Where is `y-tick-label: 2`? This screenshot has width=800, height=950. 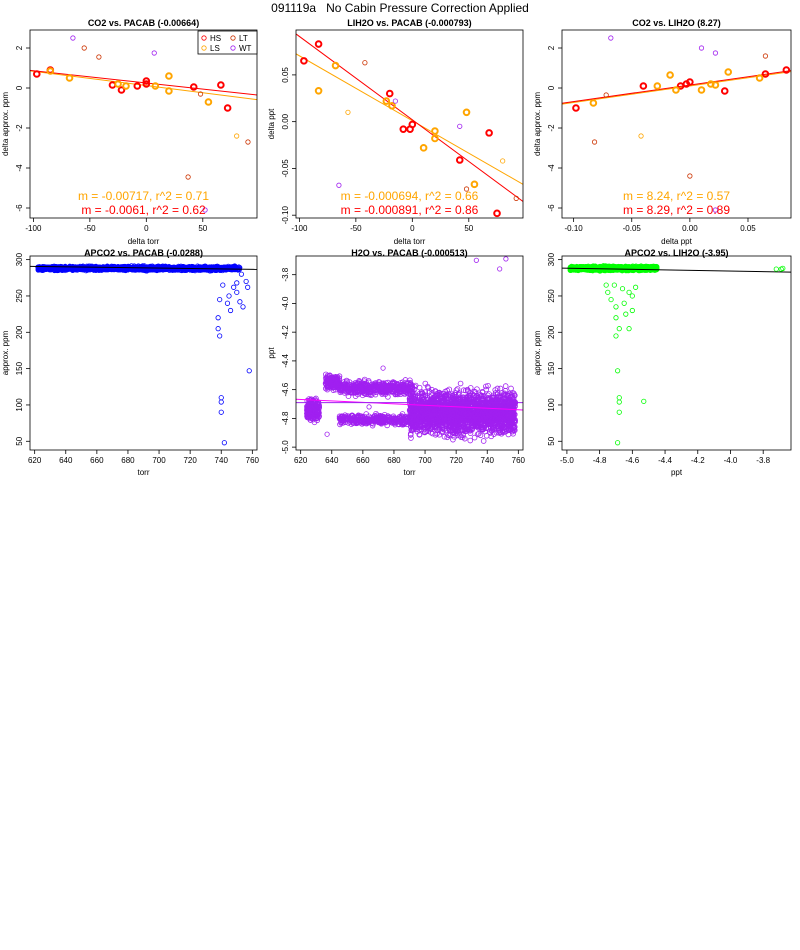 y-tick-label: 2 is located at coordinates (551, 47).